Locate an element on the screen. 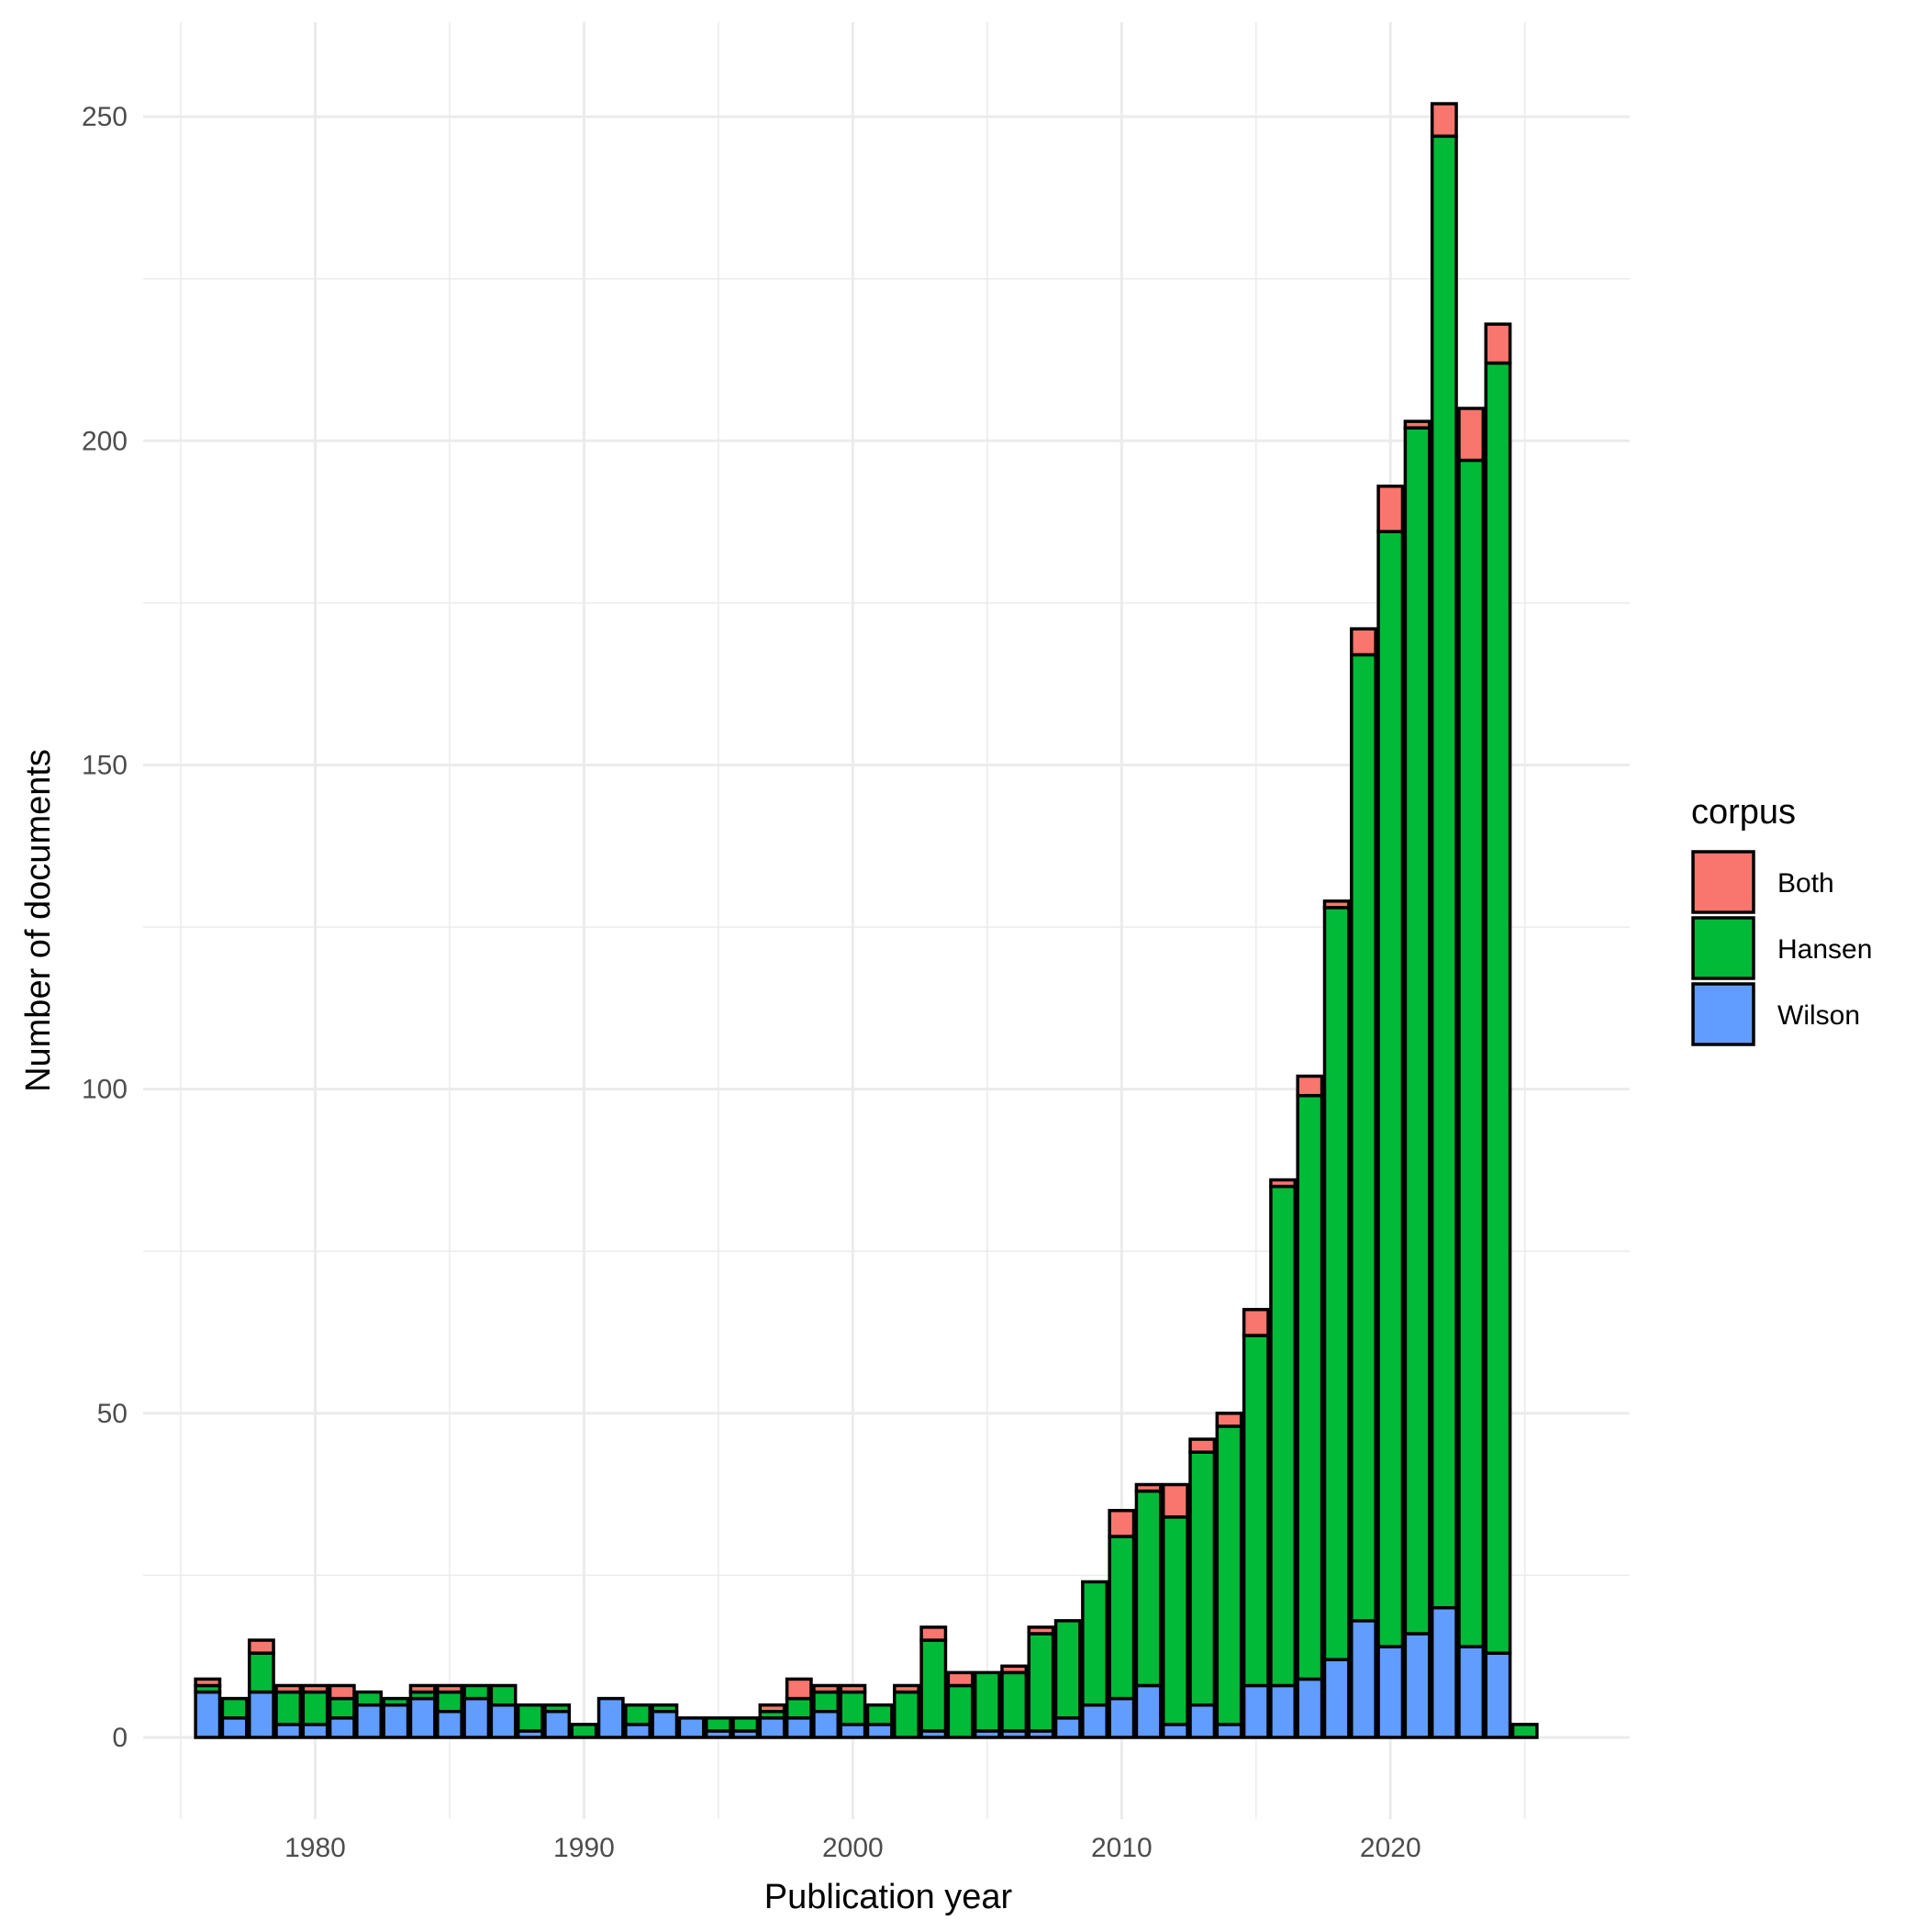  bar-wilson-2013 is located at coordinates (1202, 1721).